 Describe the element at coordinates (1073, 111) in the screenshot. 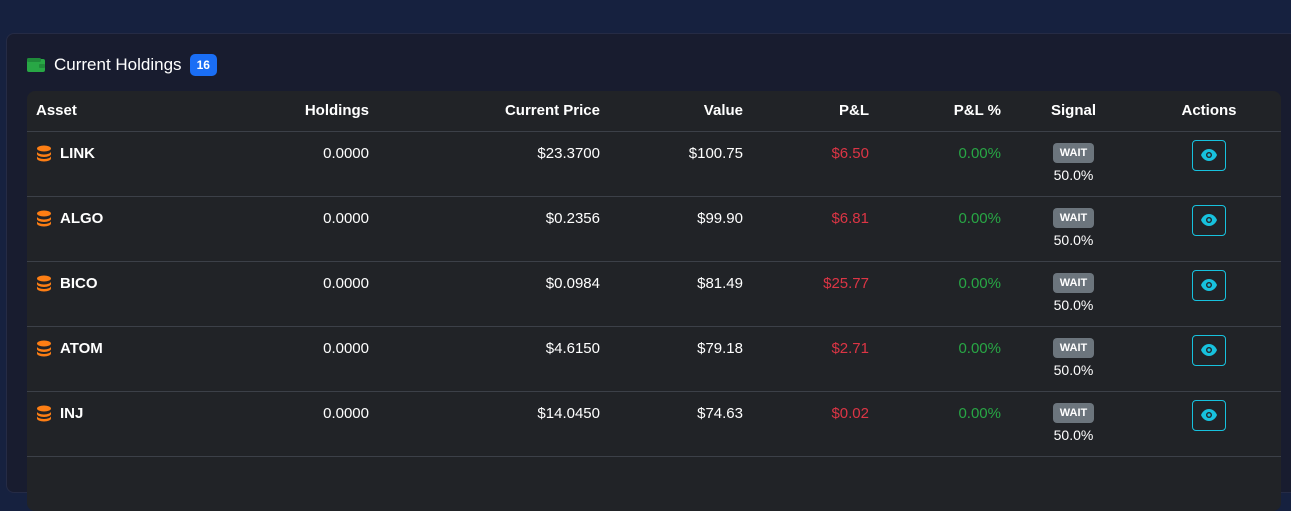

I see `column-header-signal: Signal` at that location.